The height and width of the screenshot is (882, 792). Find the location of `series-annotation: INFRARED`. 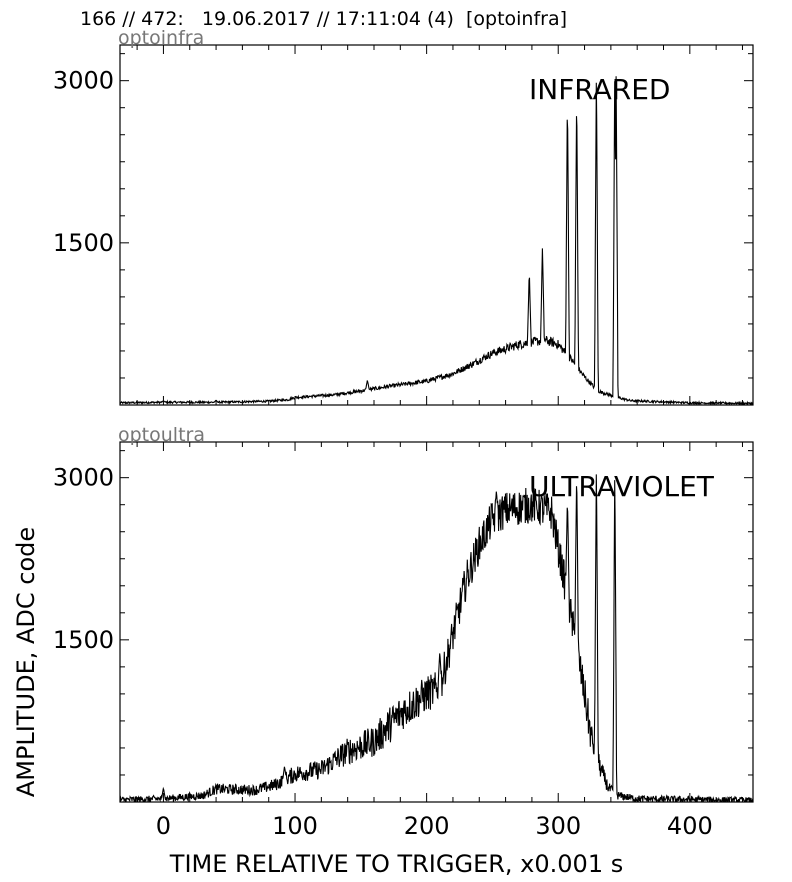

series-annotation: INFRARED is located at coordinates (600, 89).